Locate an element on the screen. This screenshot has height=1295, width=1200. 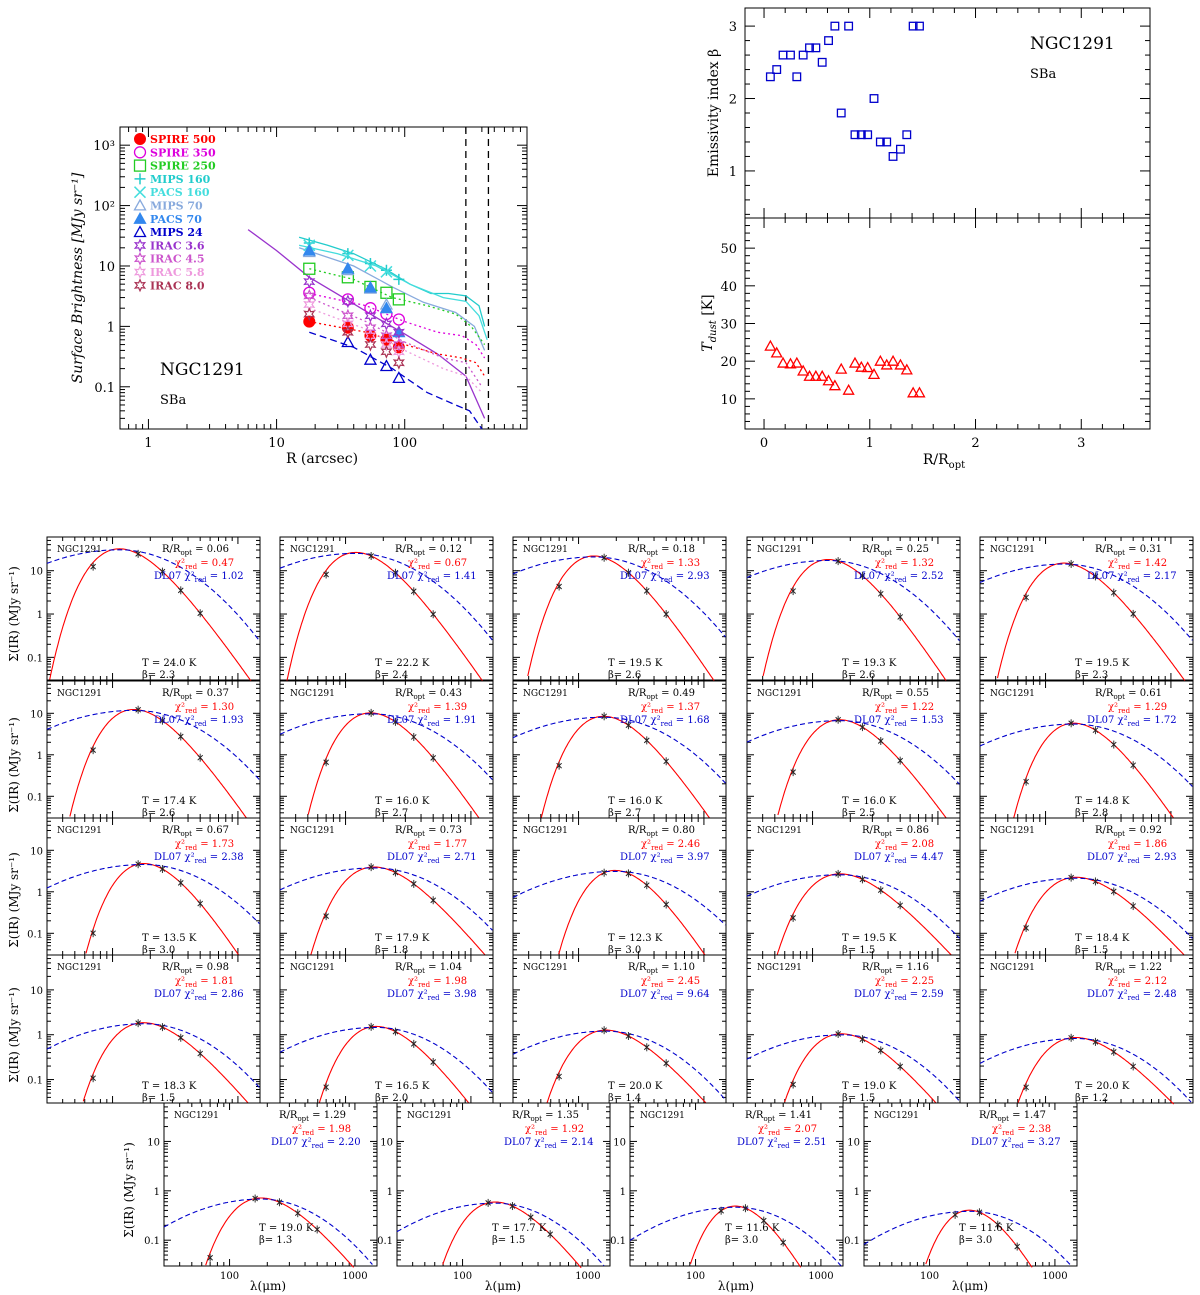
profile-xlabel: R (arcsec) is located at coordinates (322, 459).